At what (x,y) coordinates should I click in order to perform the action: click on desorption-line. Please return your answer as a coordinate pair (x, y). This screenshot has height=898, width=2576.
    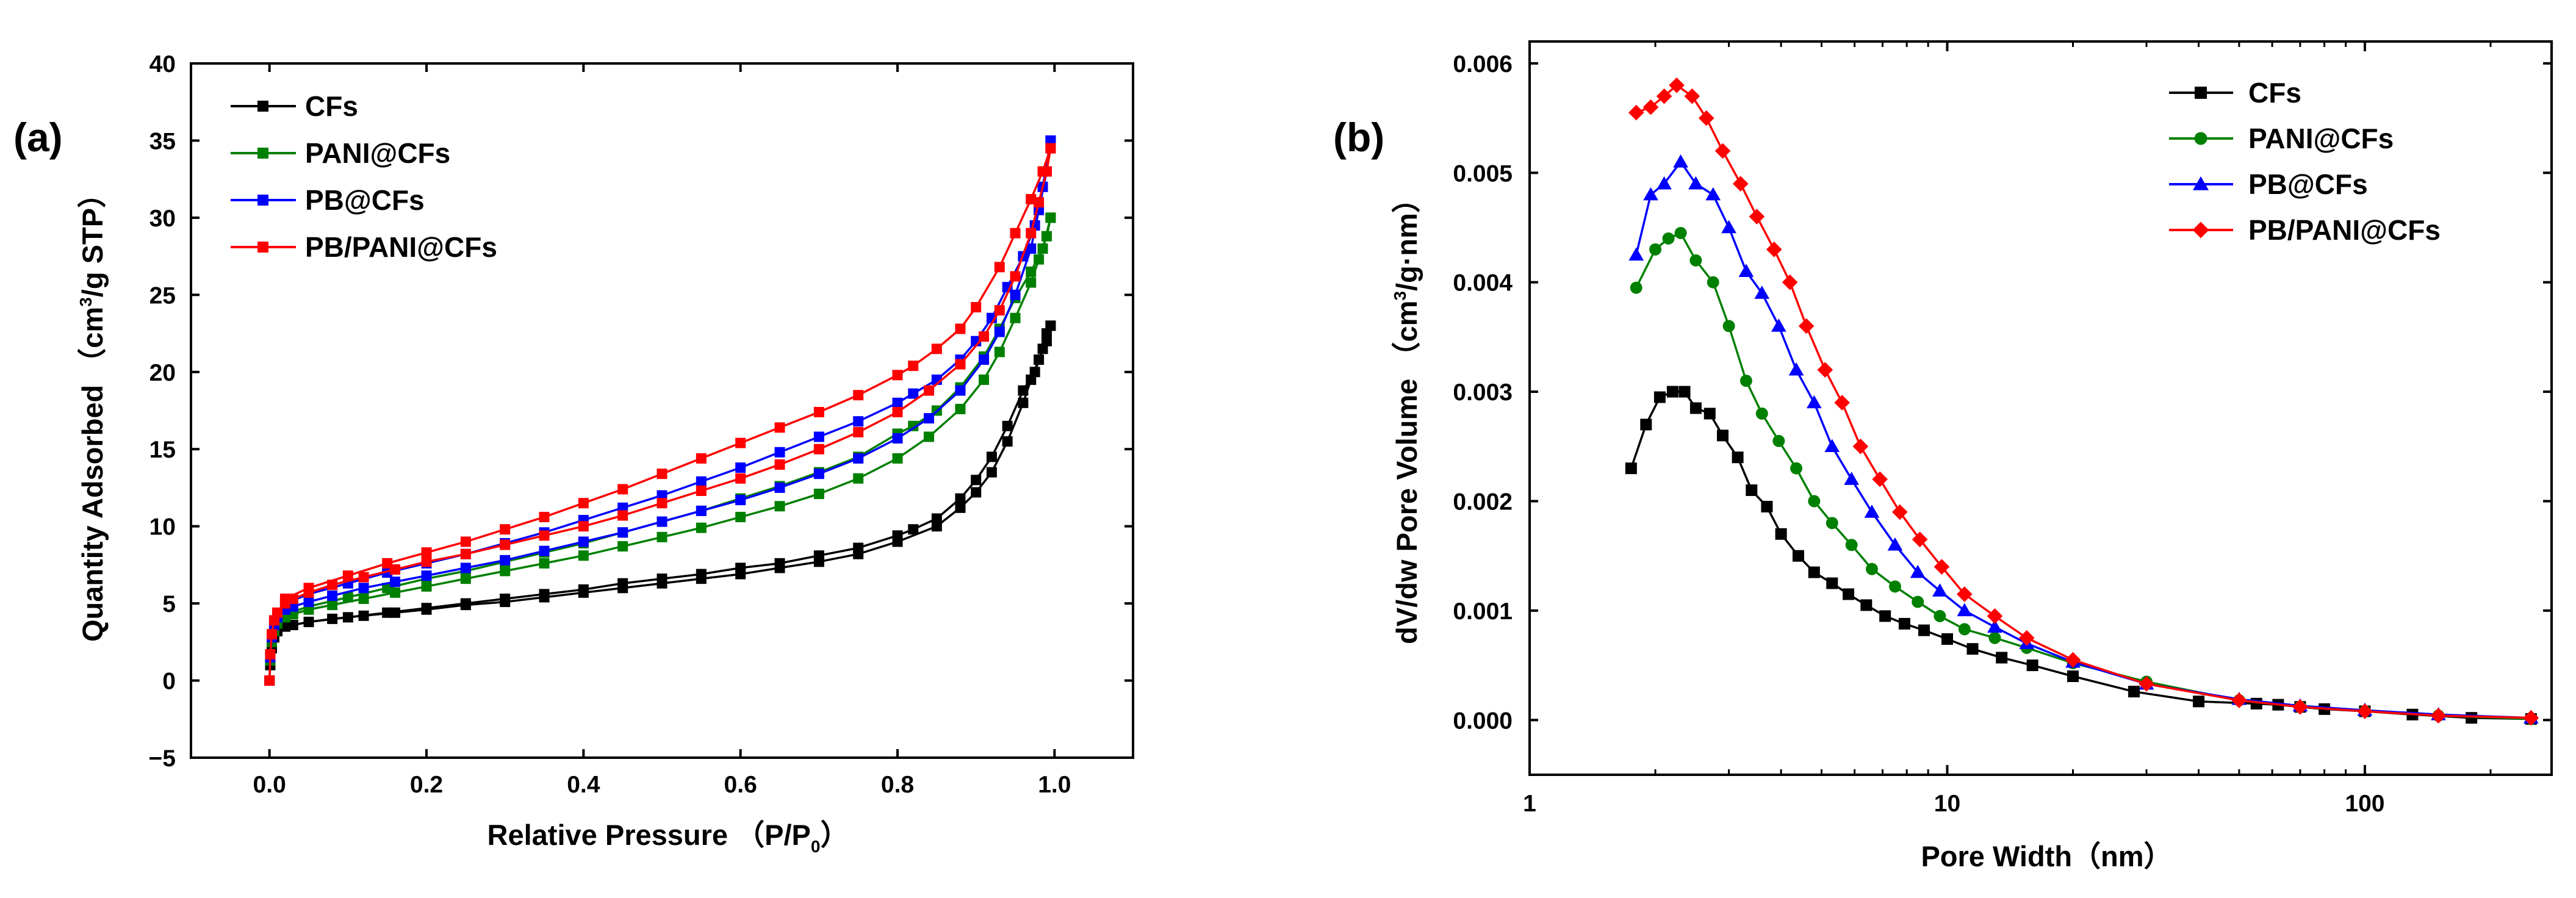
    Looking at the image, I should click on (668, 416).